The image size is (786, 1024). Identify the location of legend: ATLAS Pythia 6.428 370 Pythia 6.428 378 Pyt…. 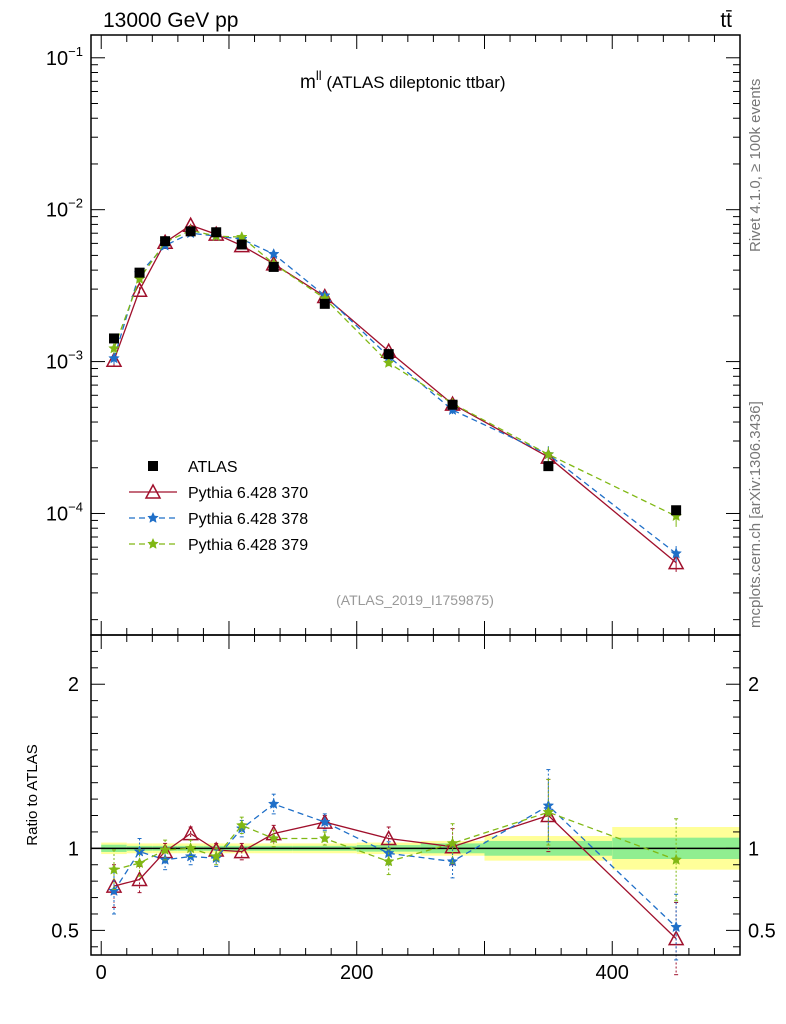
(218, 506).